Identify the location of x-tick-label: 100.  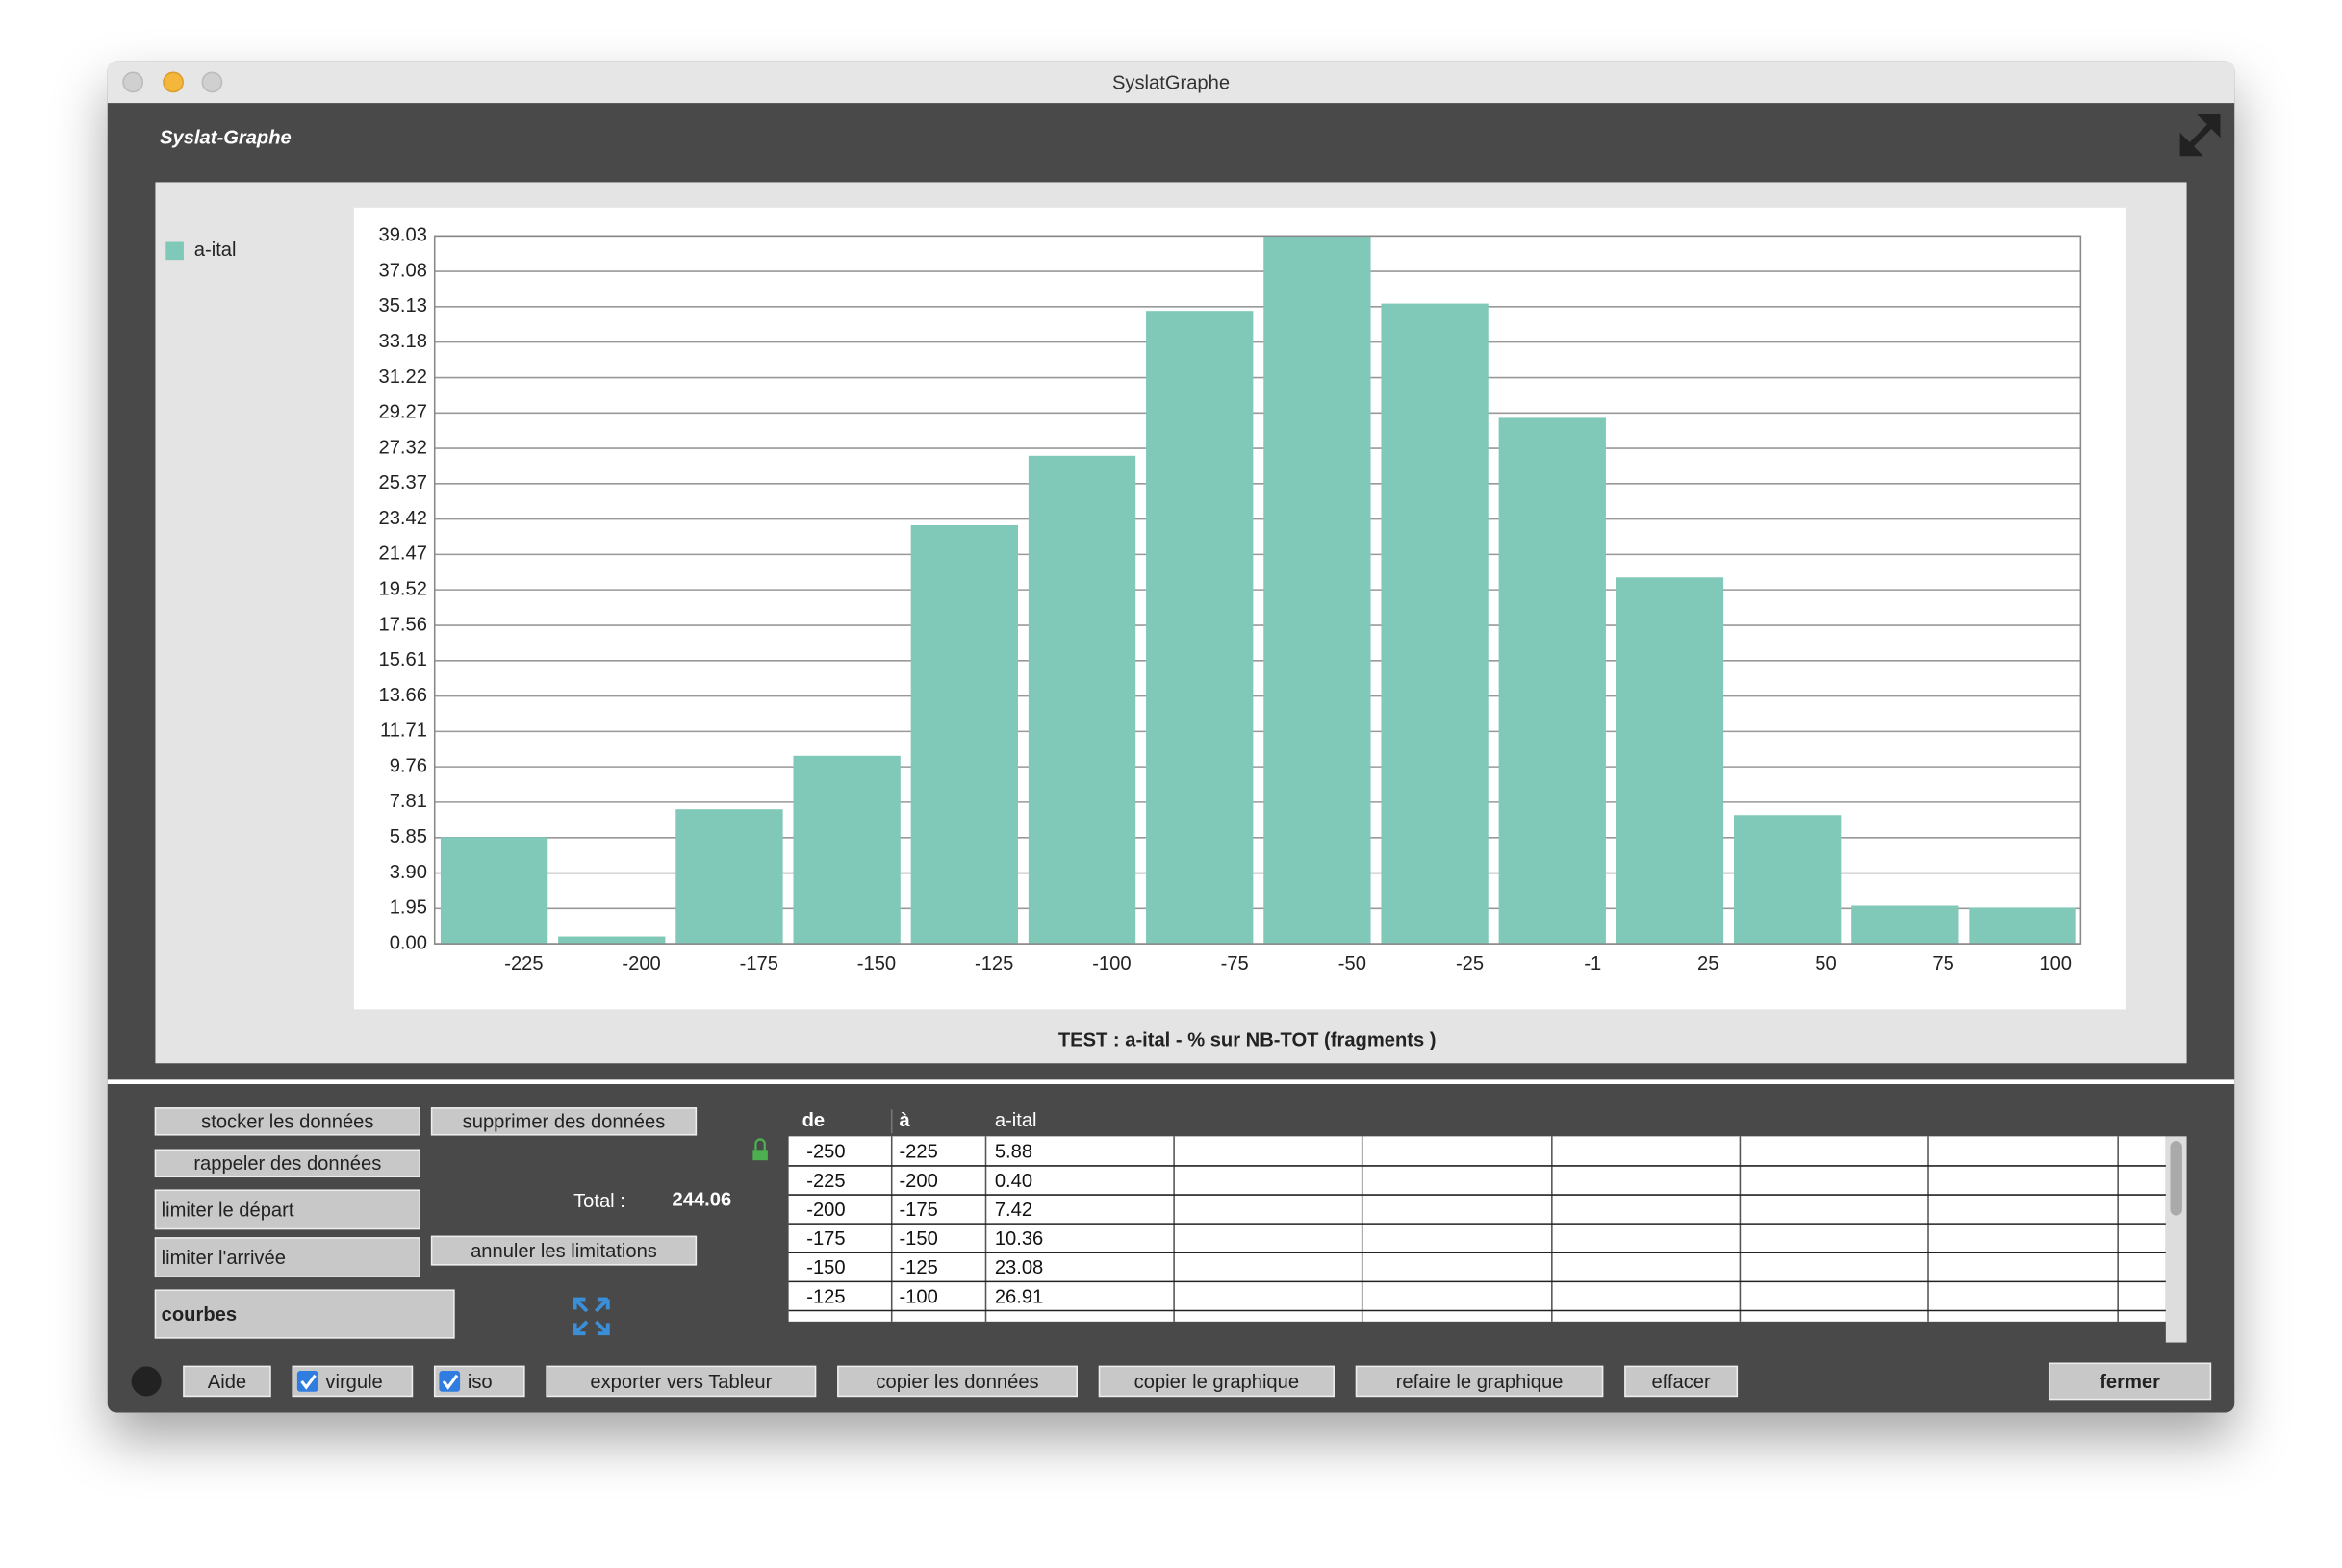
(2056, 963).